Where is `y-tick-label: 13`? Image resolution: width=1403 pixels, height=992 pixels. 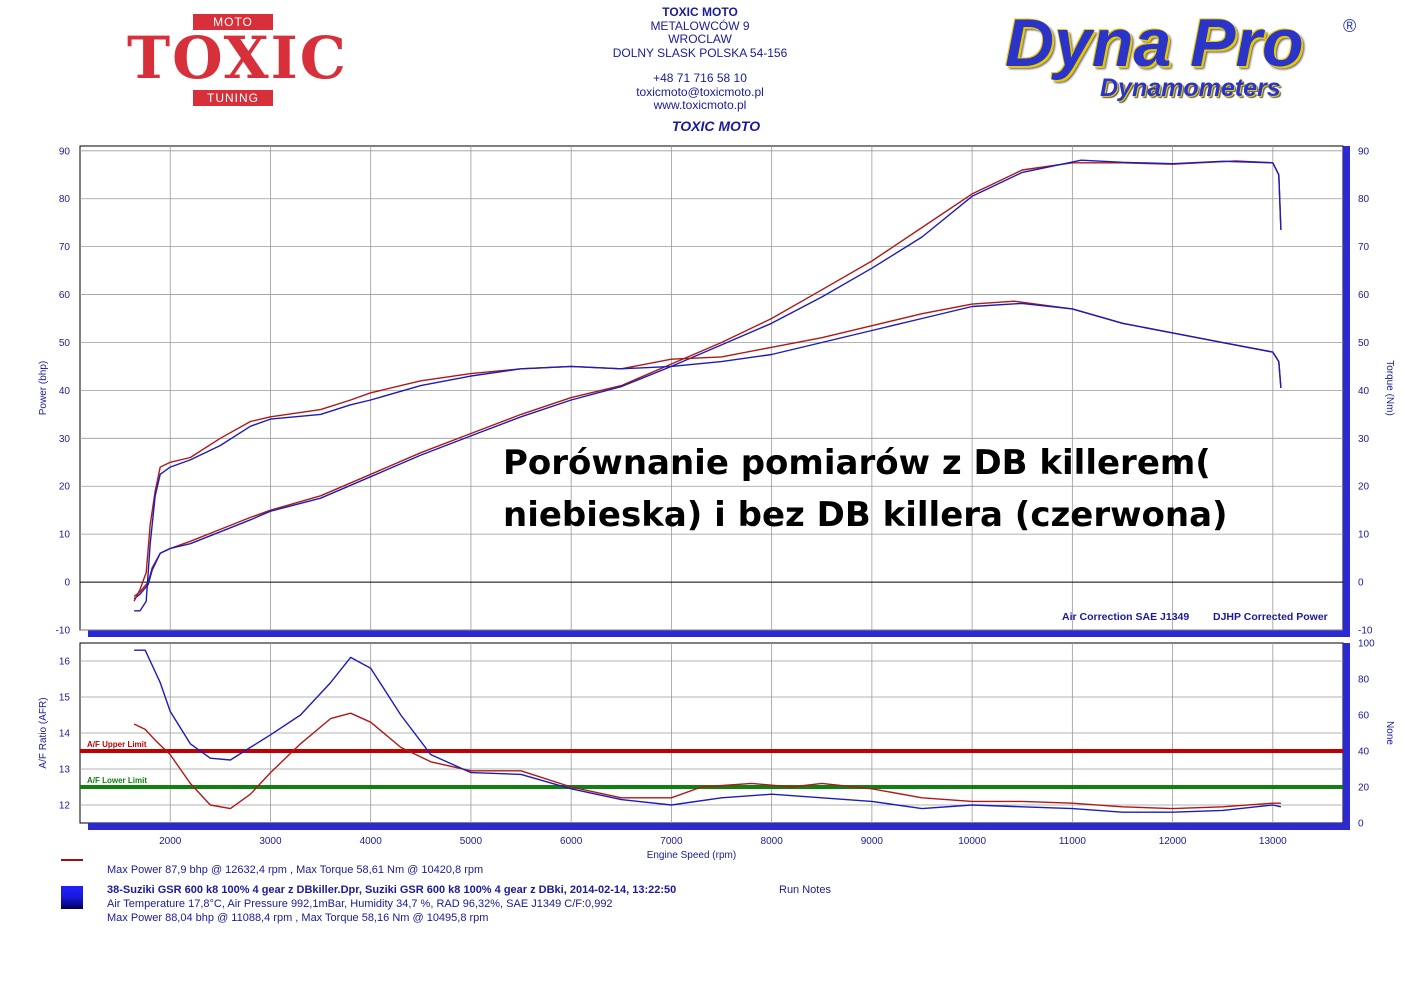 y-tick-label: 13 is located at coordinates (65, 770).